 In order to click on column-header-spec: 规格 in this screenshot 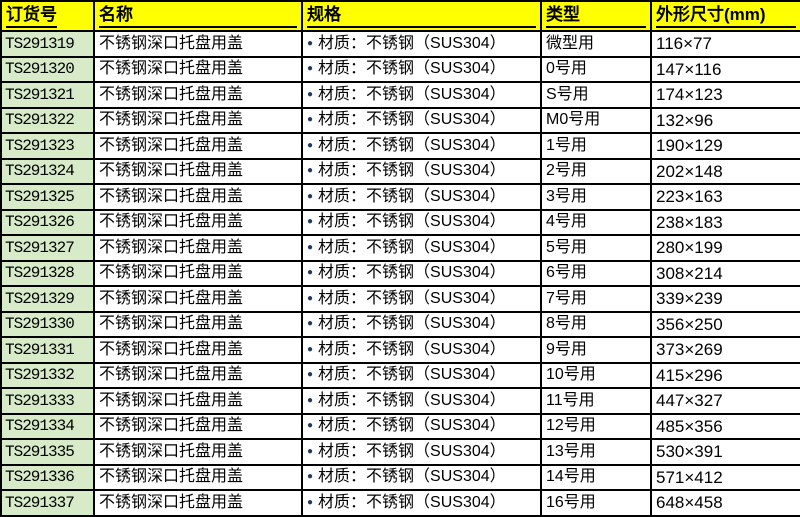, I will do `click(421, 16)`.